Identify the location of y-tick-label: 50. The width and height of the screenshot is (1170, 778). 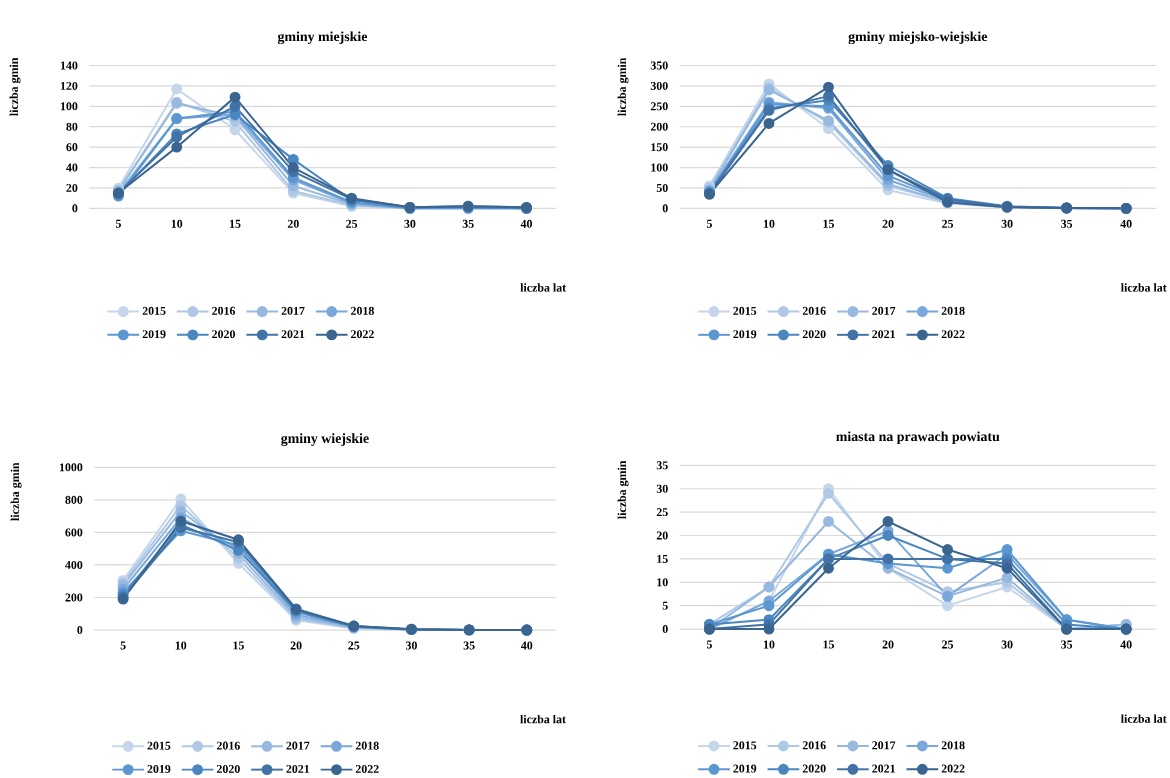
(662, 187).